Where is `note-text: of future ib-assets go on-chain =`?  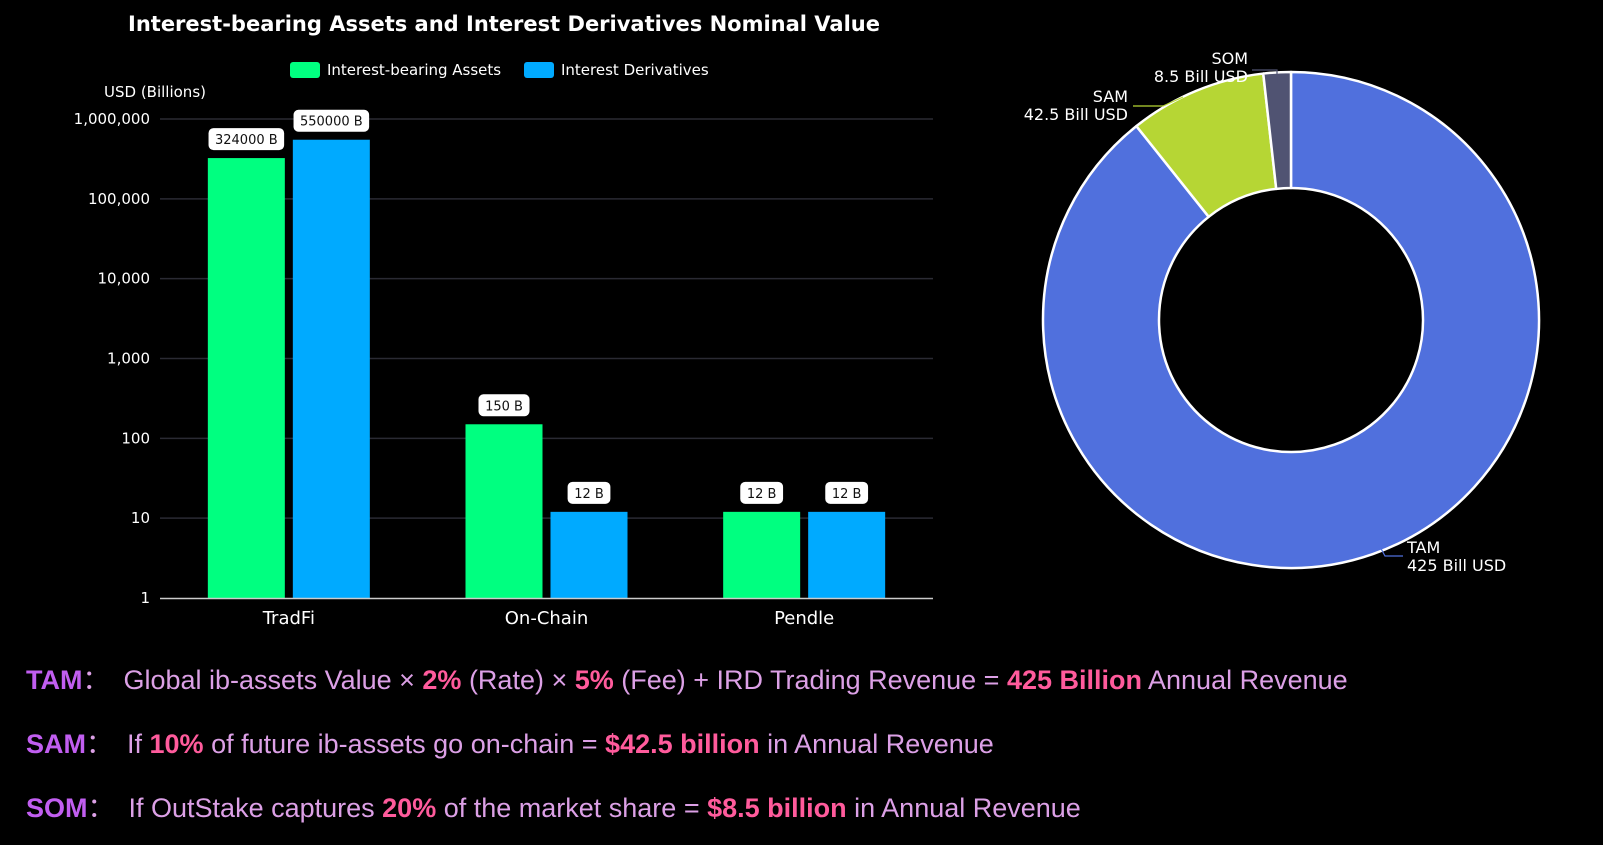 note-text: of future ib-assets go on-chain = is located at coordinates (404, 744).